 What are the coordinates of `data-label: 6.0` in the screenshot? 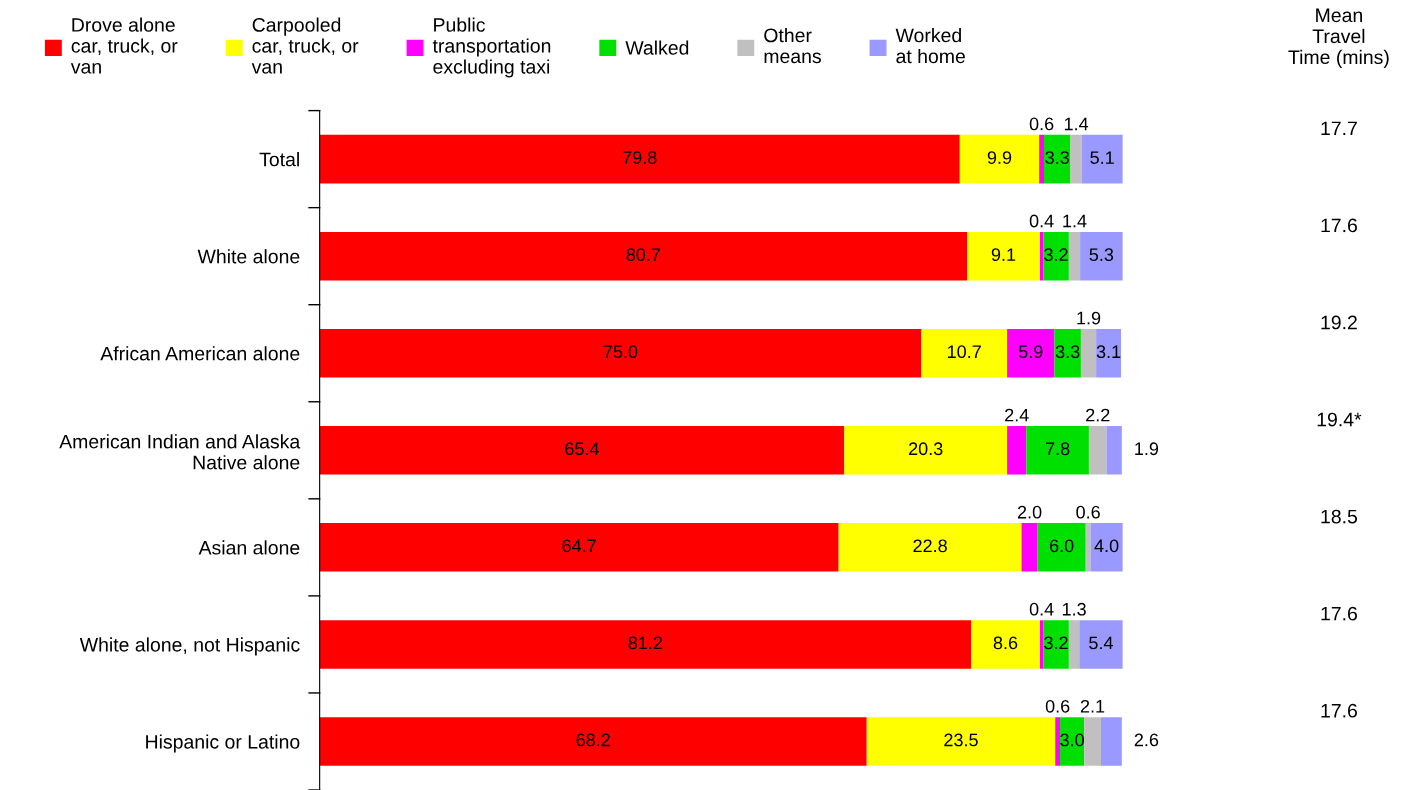 It's located at (1062, 546).